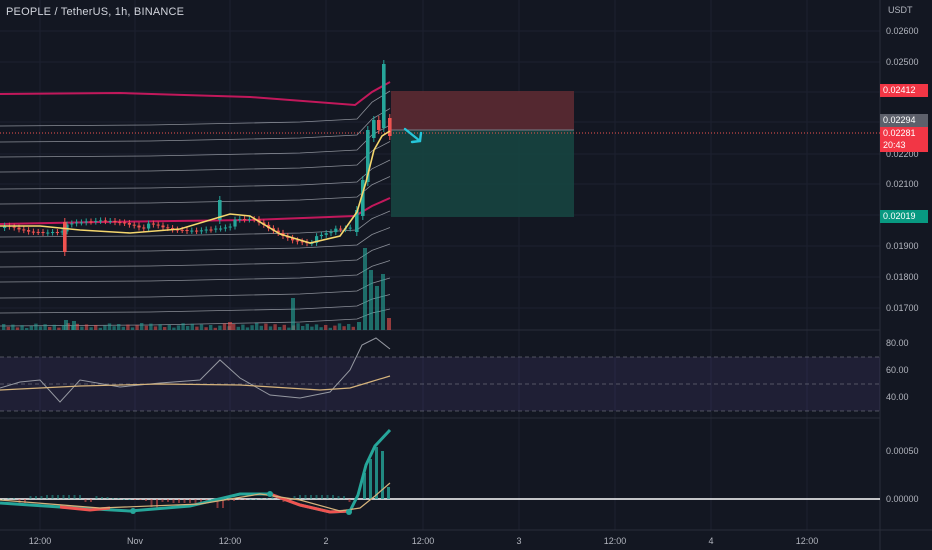 This screenshot has width=932, height=550. Describe the element at coordinates (902, 308) in the screenshot. I see `price-tick: 0.01700` at that location.